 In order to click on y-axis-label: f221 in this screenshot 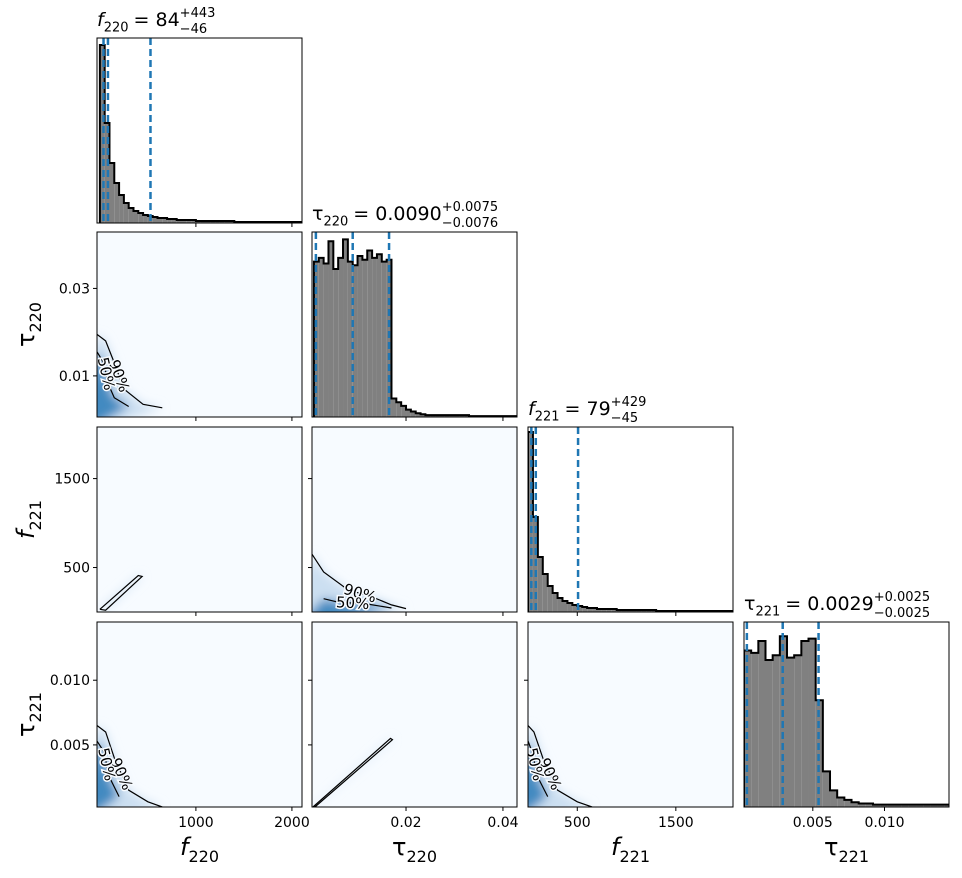, I will do `click(28, 519)`.